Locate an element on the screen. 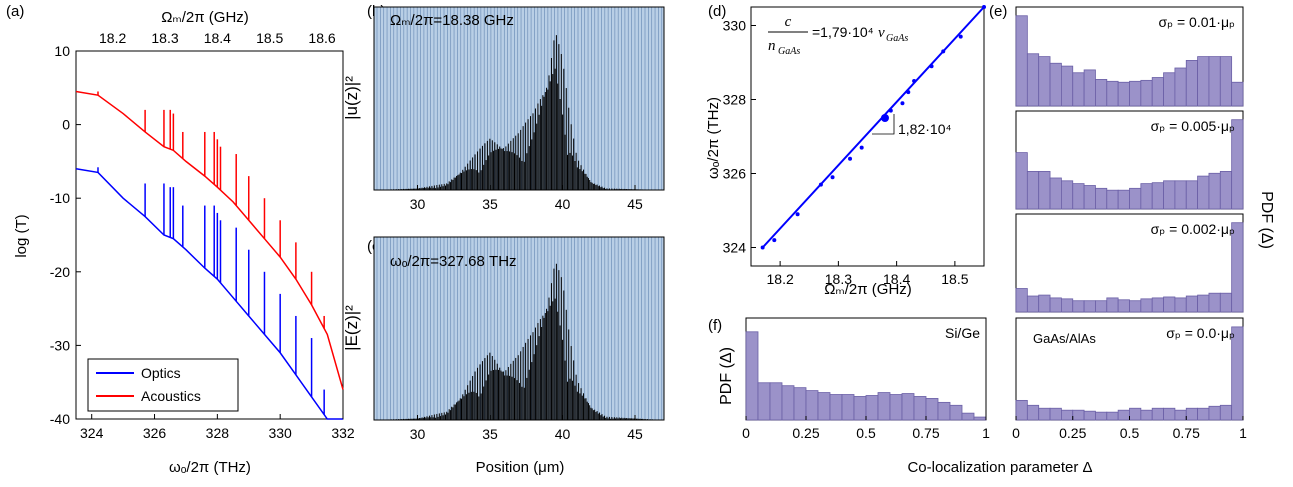  y-tick-label: -30 is located at coordinates (60, 345).